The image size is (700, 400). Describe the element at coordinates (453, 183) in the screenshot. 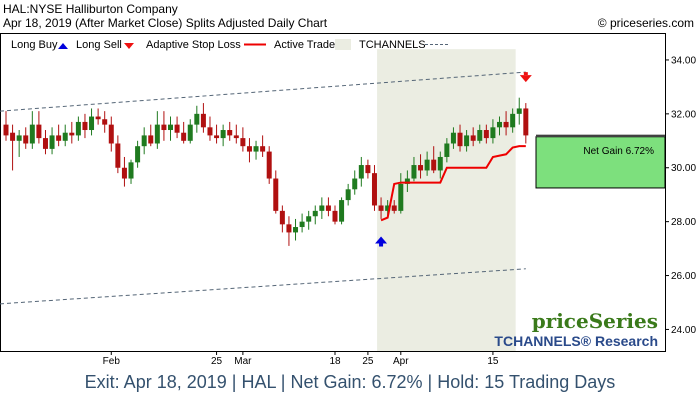

I see `adaptive-stop-loss-line` at that location.